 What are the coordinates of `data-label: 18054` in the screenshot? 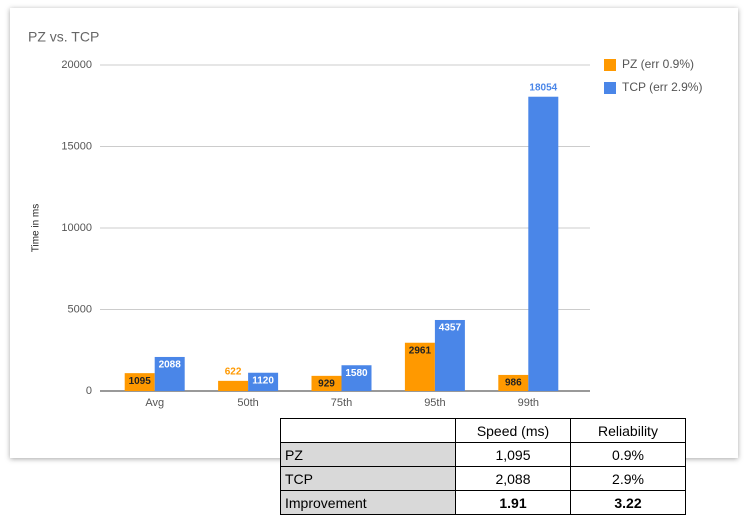 It's located at (543, 87).